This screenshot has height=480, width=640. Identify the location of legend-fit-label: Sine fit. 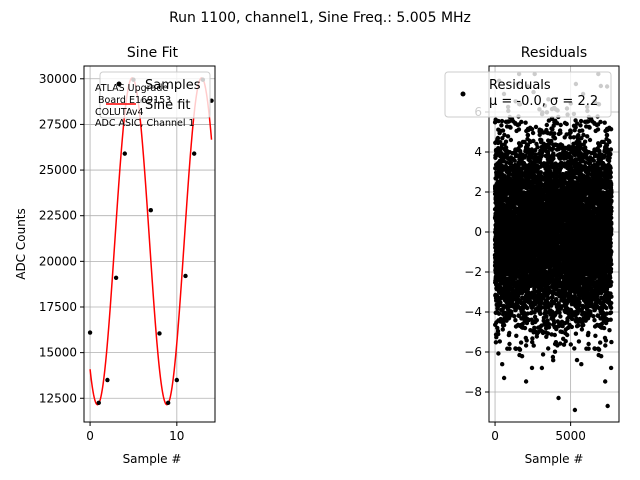
(168, 105).